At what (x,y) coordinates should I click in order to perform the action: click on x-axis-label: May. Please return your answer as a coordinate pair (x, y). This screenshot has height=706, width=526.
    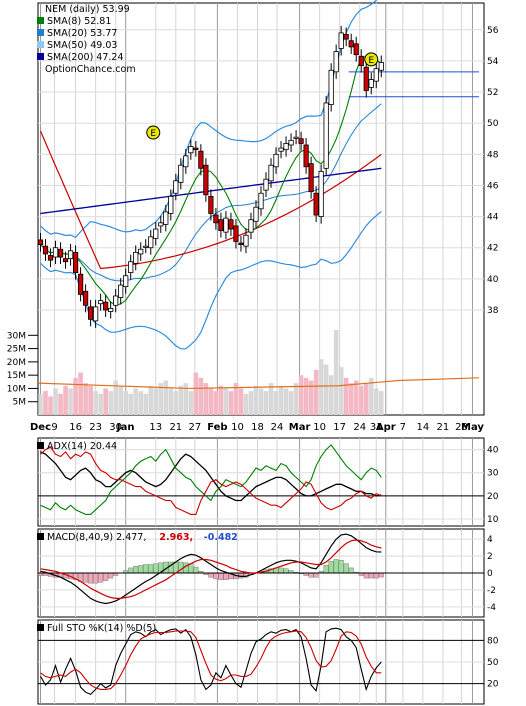
    Looking at the image, I should click on (472, 427).